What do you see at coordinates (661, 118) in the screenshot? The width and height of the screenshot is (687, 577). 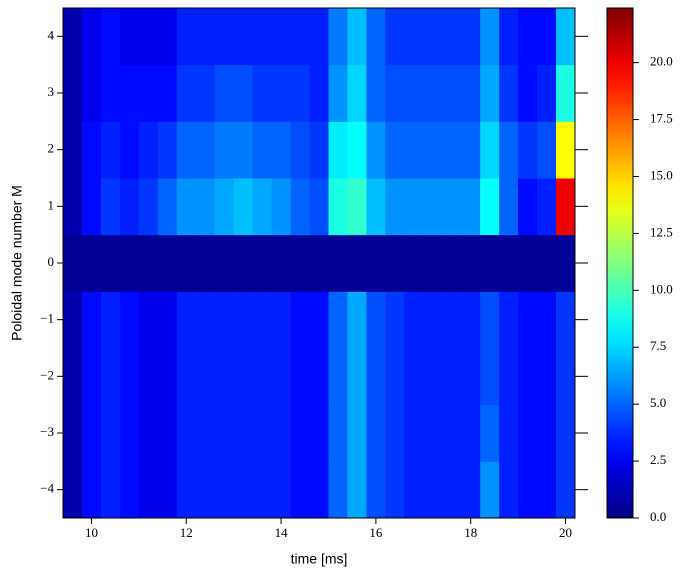 I see `colorbar-tick-label: 17.5` at bounding box center [661, 118].